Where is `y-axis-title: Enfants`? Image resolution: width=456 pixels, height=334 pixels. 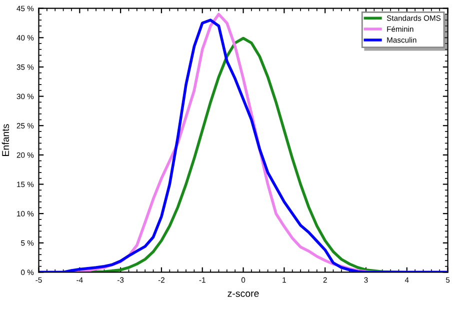 y-axis-title: Enfants is located at coordinates (6, 140).